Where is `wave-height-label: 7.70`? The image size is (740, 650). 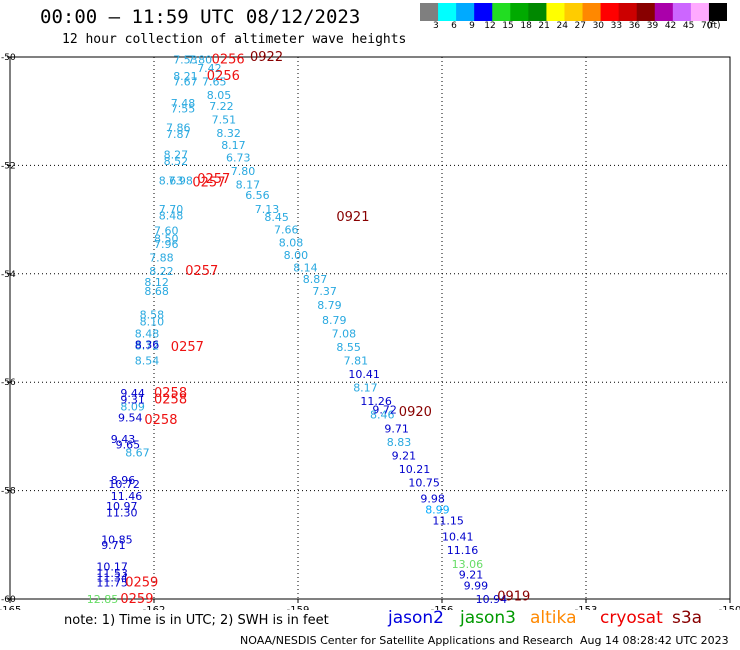 wave-height-label: 7.70 is located at coordinates (171, 209).